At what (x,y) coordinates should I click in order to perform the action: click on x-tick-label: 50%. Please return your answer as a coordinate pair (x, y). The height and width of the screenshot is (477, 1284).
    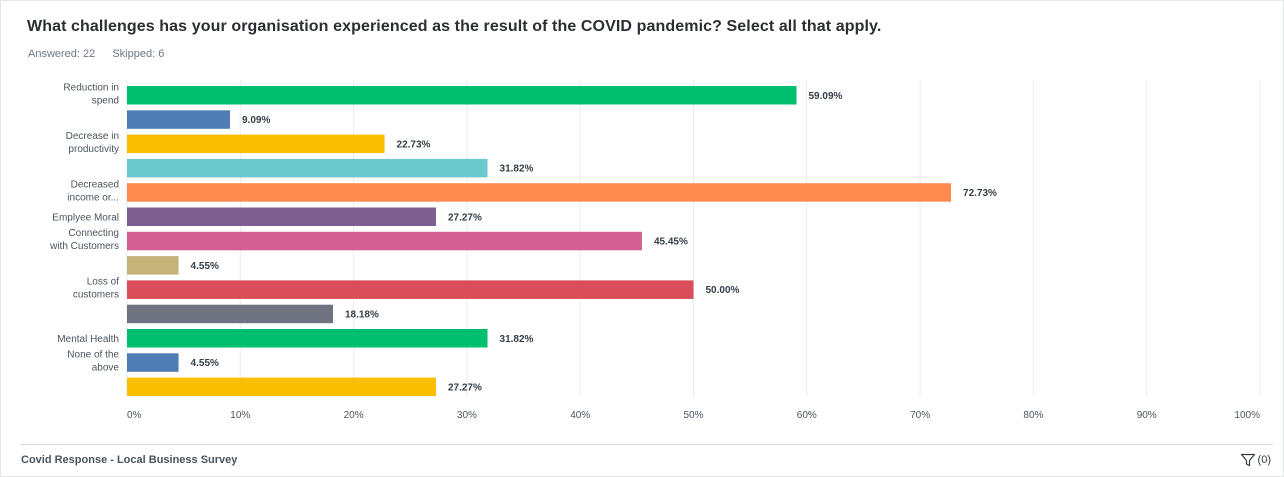
    Looking at the image, I should click on (693, 415).